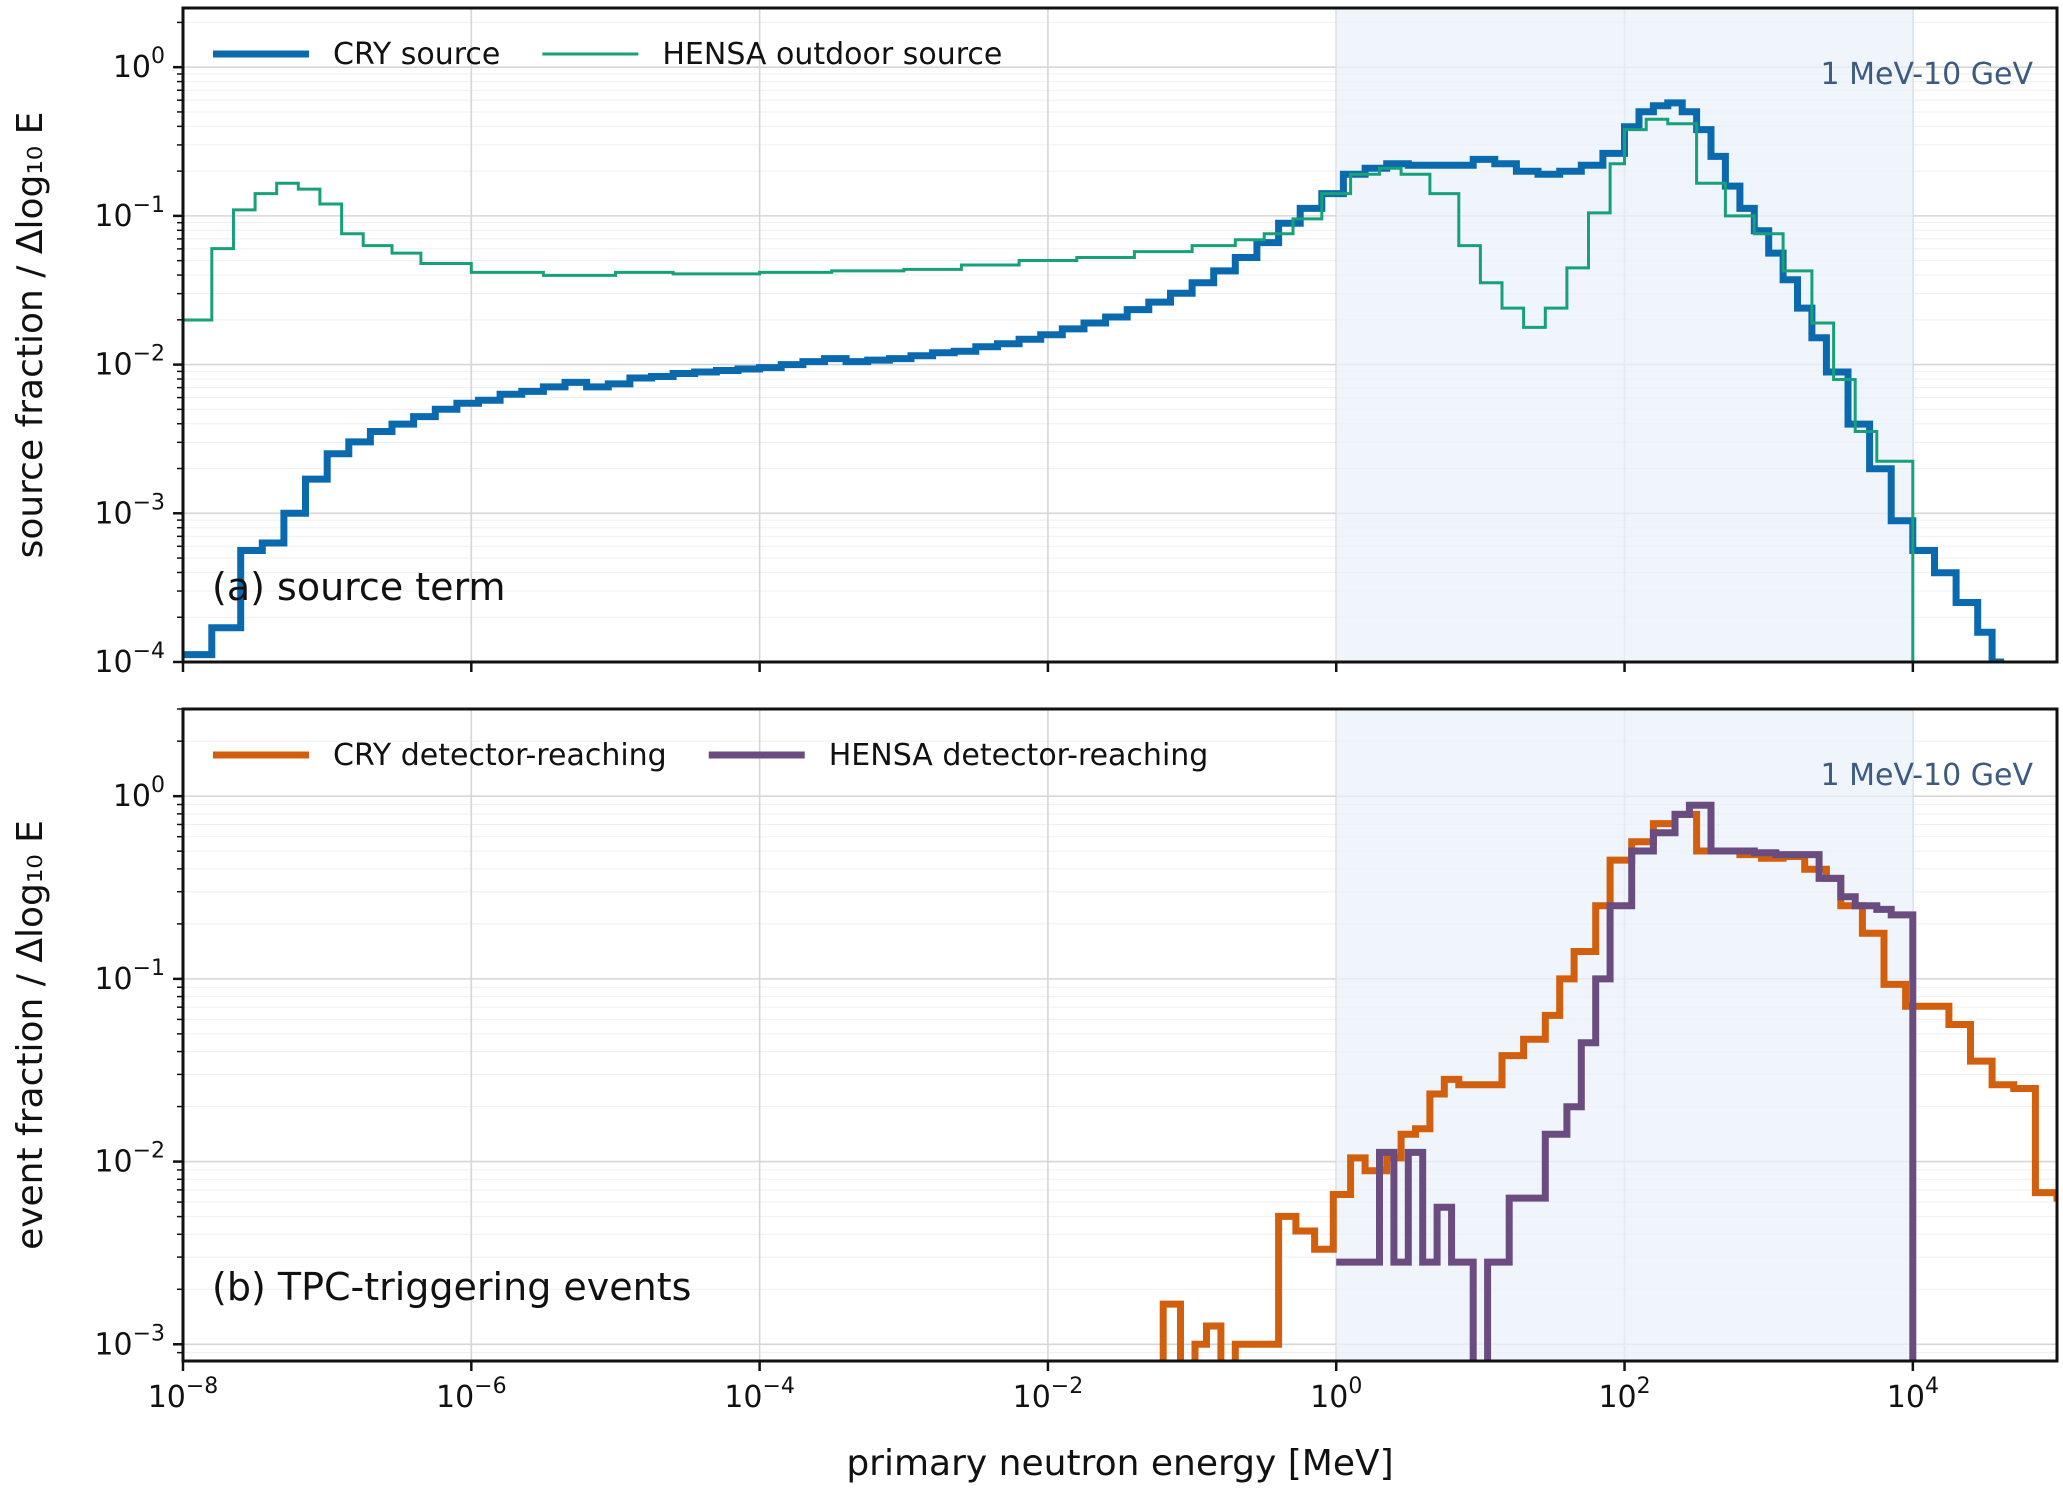 The height and width of the screenshot is (1493, 2063). I want to click on panel-a-band-label: 1 MeV-10 GeV, so click(1927, 74).